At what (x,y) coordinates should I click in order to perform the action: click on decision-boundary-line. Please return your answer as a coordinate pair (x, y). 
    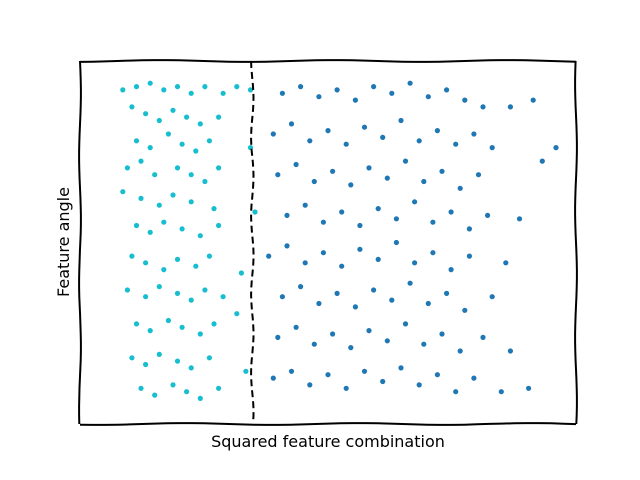
    Looking at the image, I should click on (252, 241).